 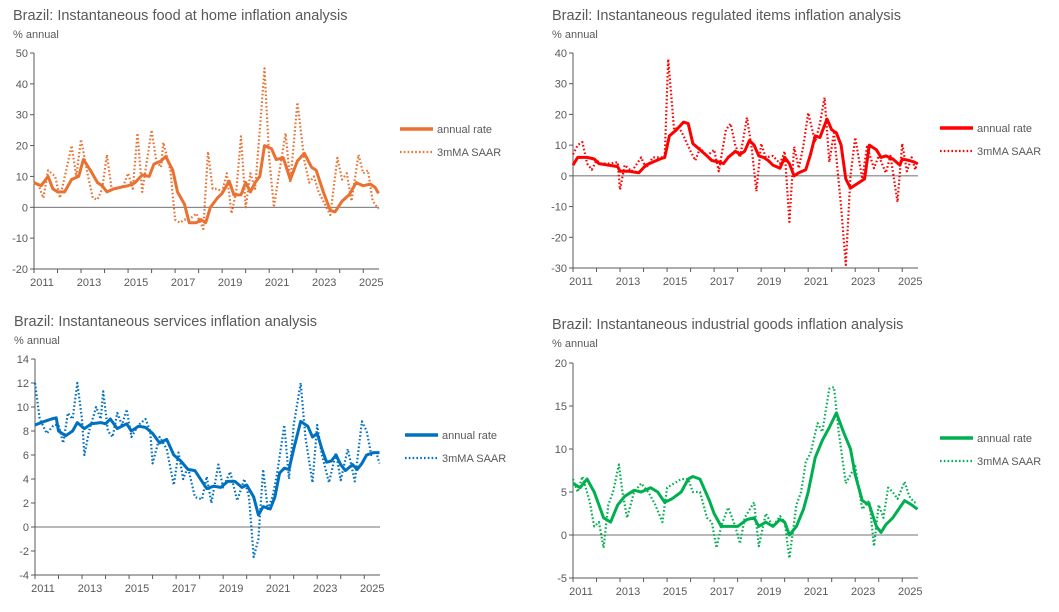 I want to click on regulated-x-tick-label: 2025, so click(x=910, y=282).